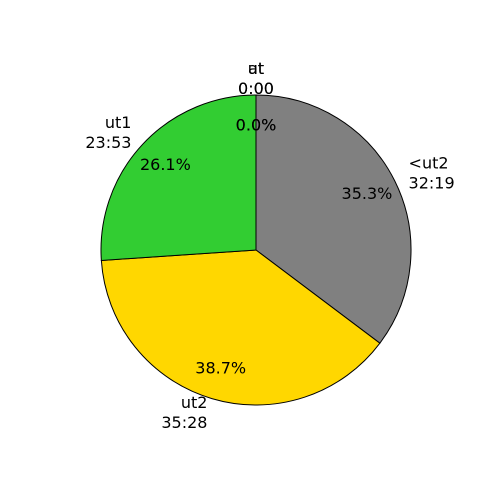  Describe the element at coordinates (432, 182) in the screenshot. I see `slice-duration: 32:19` at that location.